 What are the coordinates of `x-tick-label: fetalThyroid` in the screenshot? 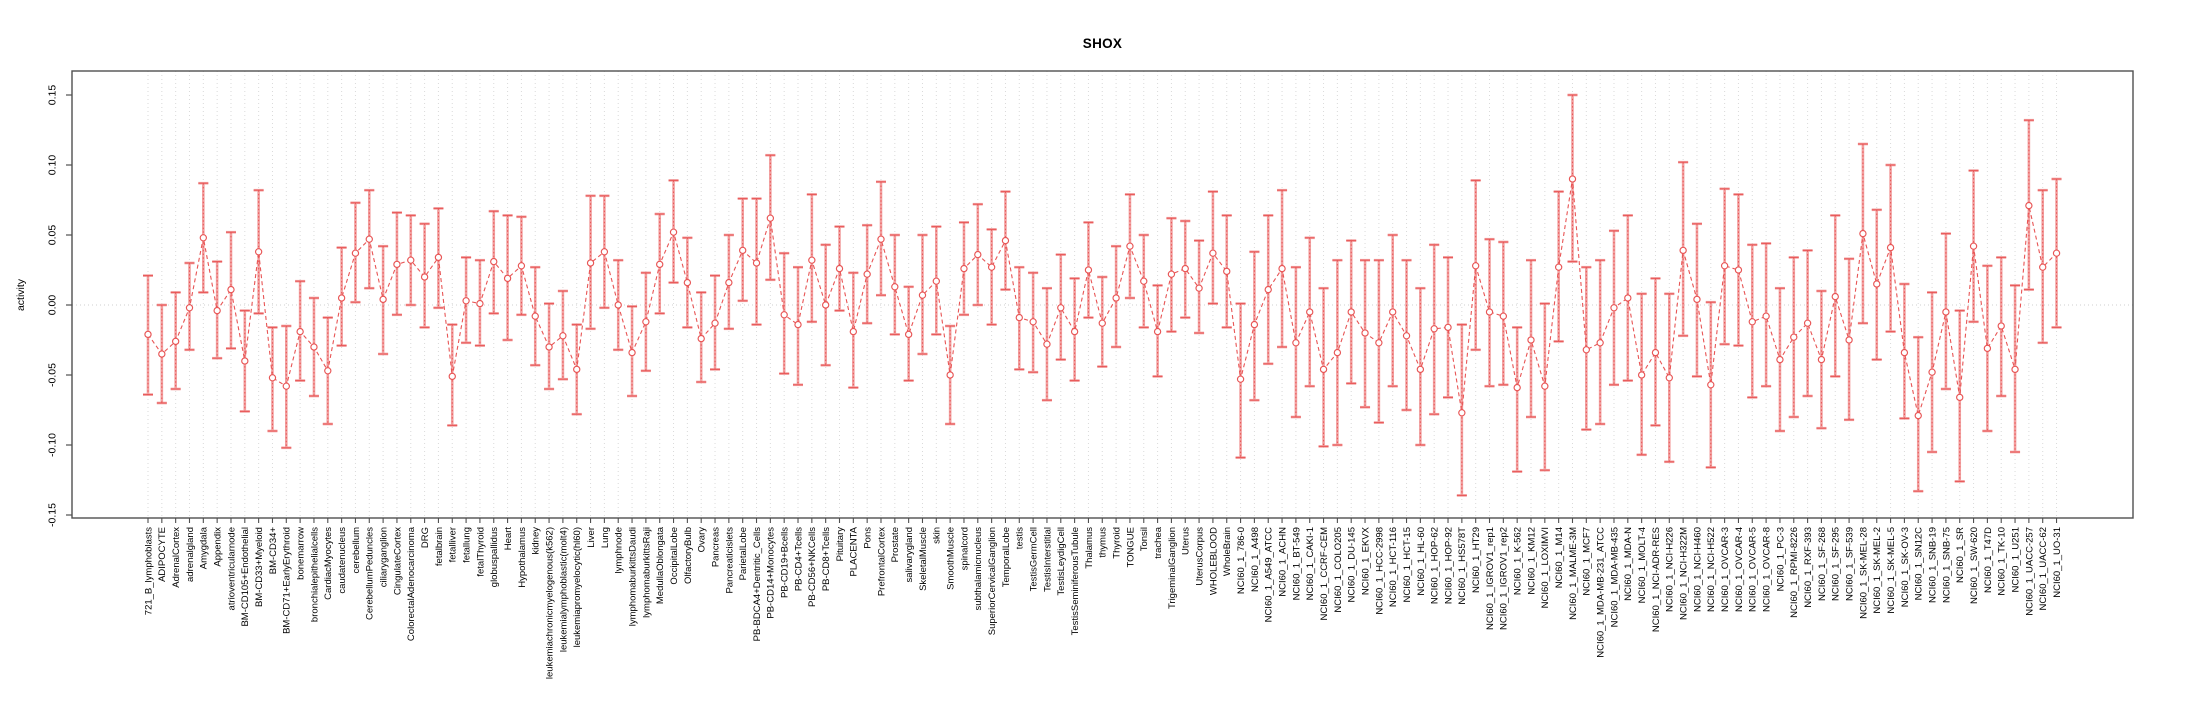 It's located at (480, 552).